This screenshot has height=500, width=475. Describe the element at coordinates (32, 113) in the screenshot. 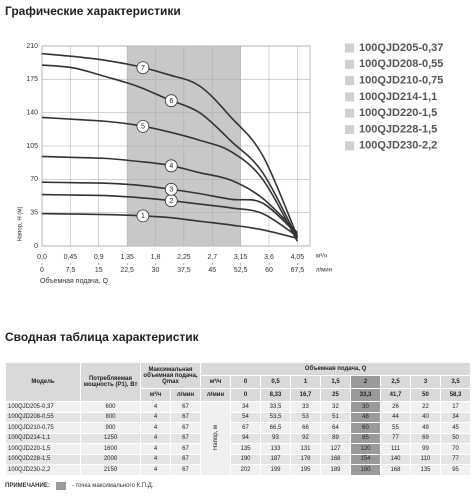

I see `y-tick-label: 140` at that location.